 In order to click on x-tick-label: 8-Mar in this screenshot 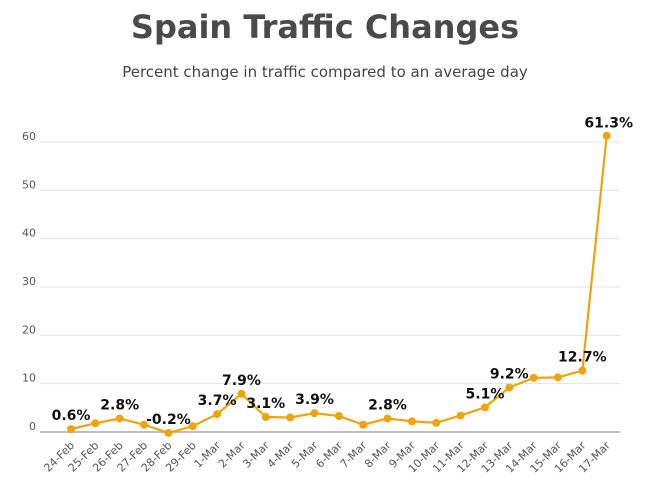, I will do `click(378, 455)`.